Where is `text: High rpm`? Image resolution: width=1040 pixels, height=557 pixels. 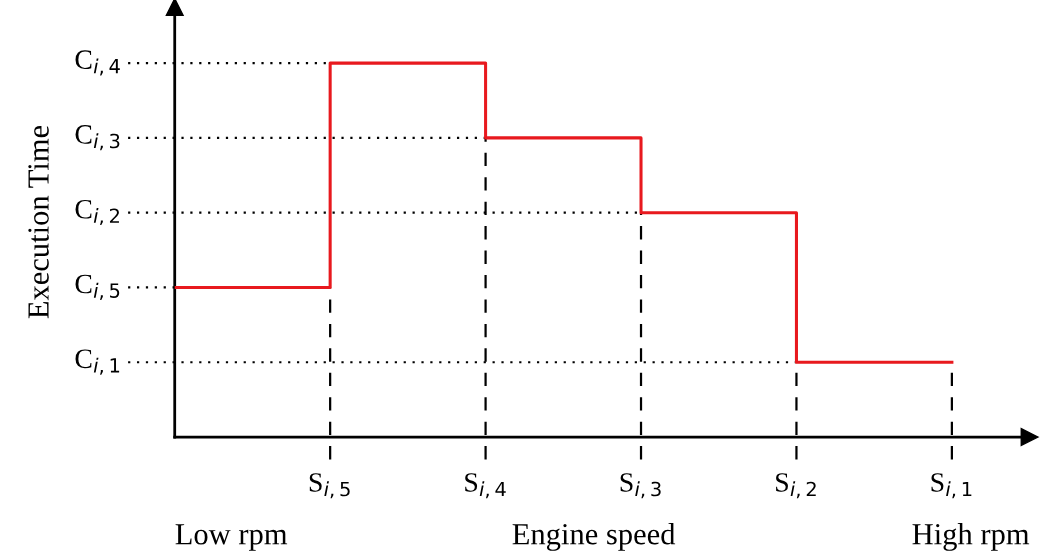 text: High rpm is located at coordinates (971, 537).